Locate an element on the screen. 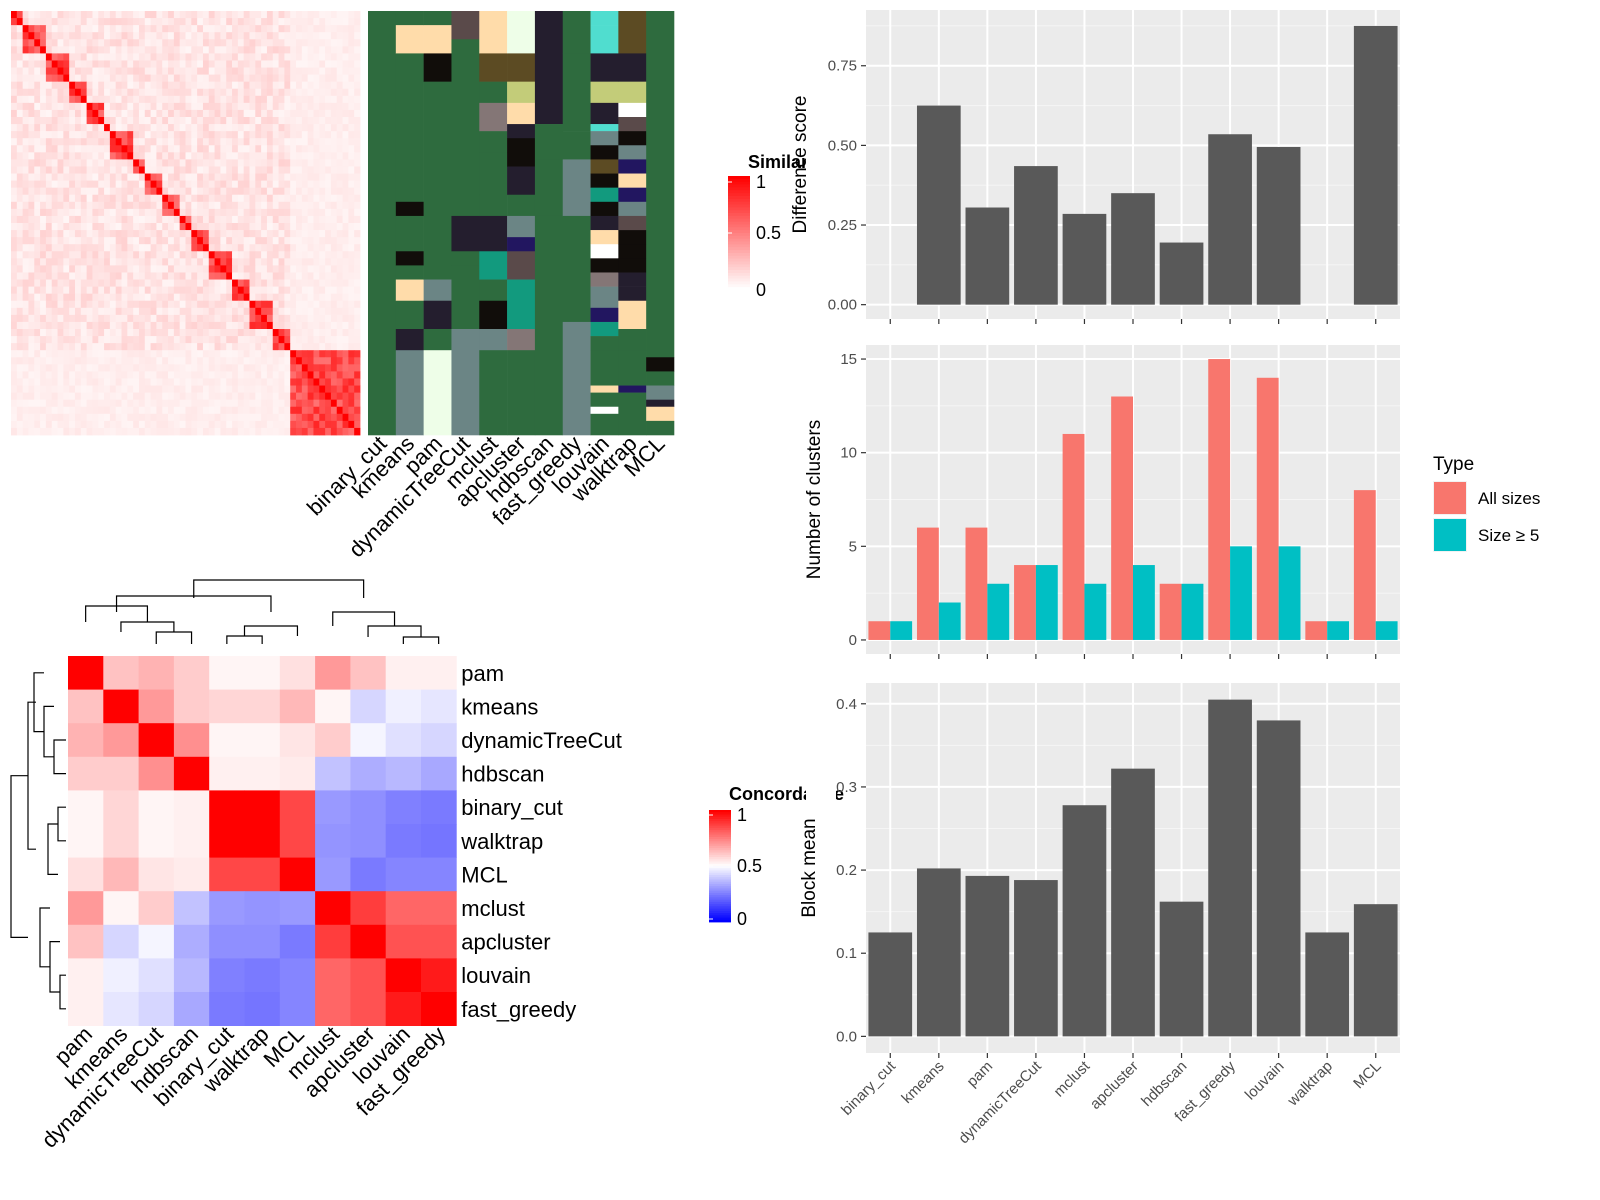 The image size is (1600, 1200). annotation-cell-walktrap is located at coordinates (632, 92).